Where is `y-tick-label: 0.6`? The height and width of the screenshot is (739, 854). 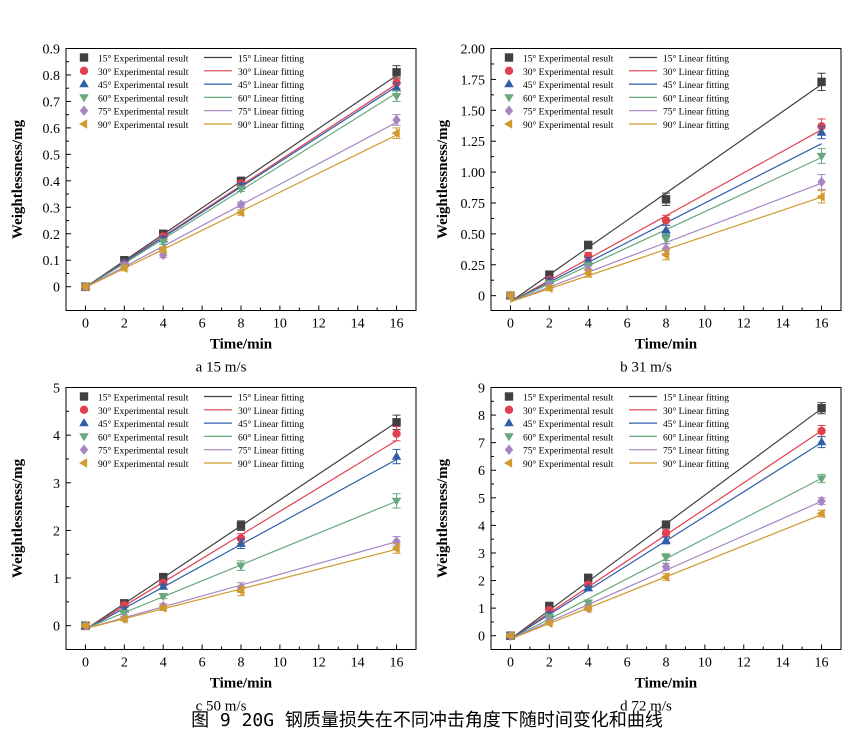
y-tick-label: 0.6 is located at coordinates (52, 129).